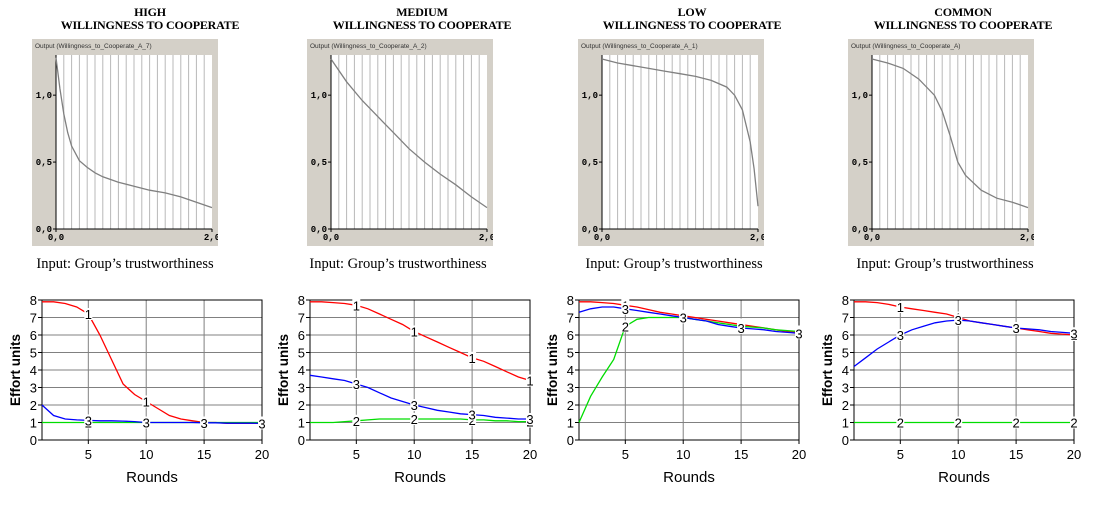  I want to click on title-line-2: WILLINGNESS TO COOPERATE, so click(963, 25).